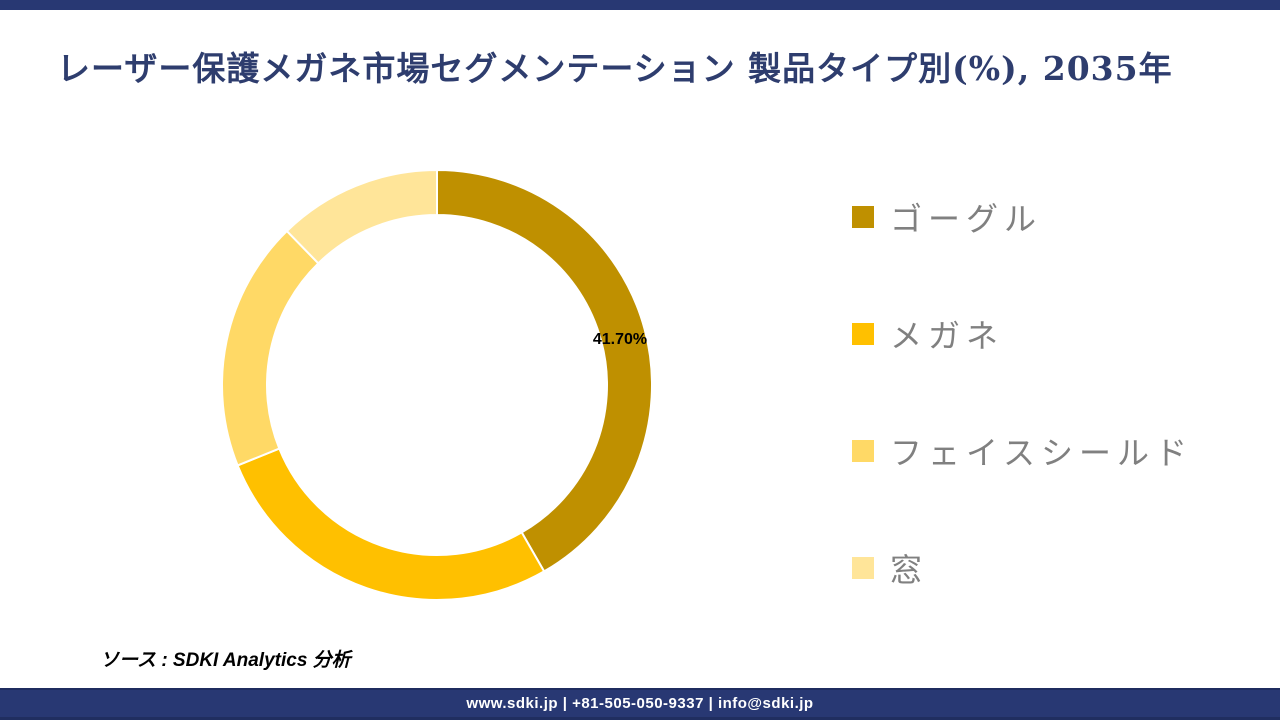 The width and height of the screenshot is (1280, 720). I want to click on donut-segment-goggles, so click(544, 370).